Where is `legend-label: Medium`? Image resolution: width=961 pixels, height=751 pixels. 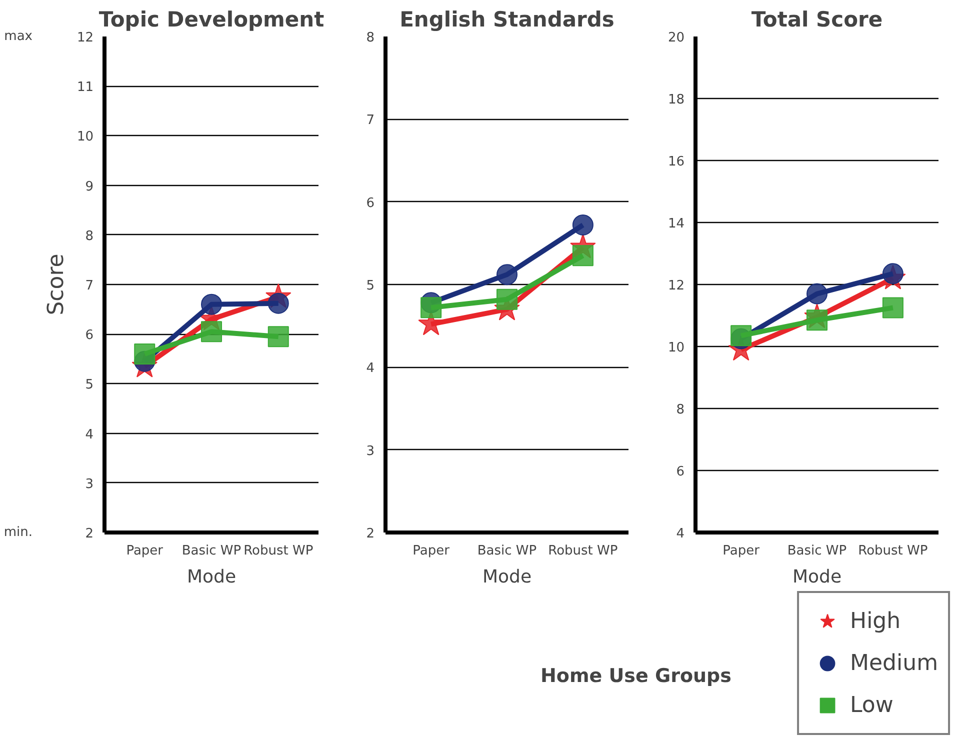 legend-label: Medium is located at coordinates (894, 663).